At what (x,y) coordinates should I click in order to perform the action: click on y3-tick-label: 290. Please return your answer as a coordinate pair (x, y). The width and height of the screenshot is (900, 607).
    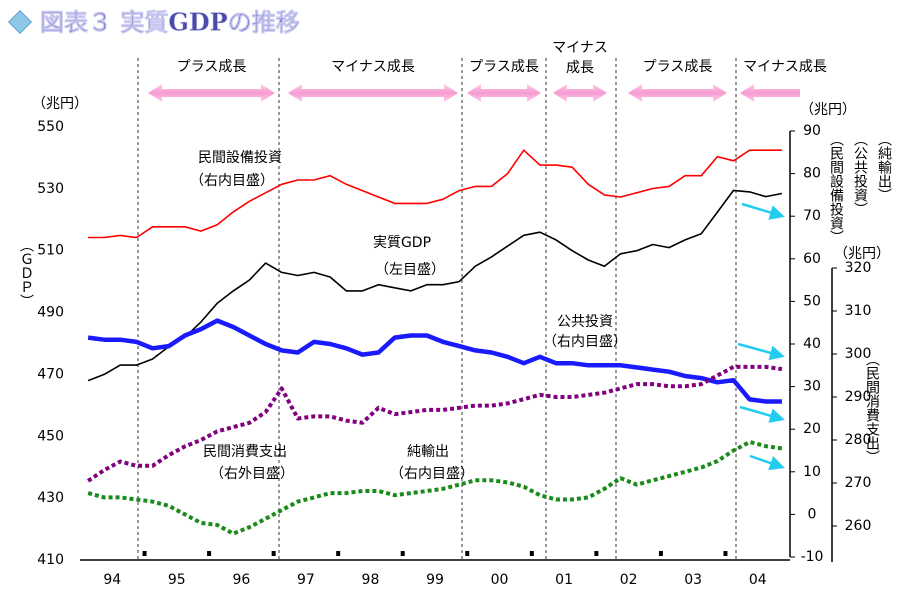
    Looking at the image, I should click on (858, 397).